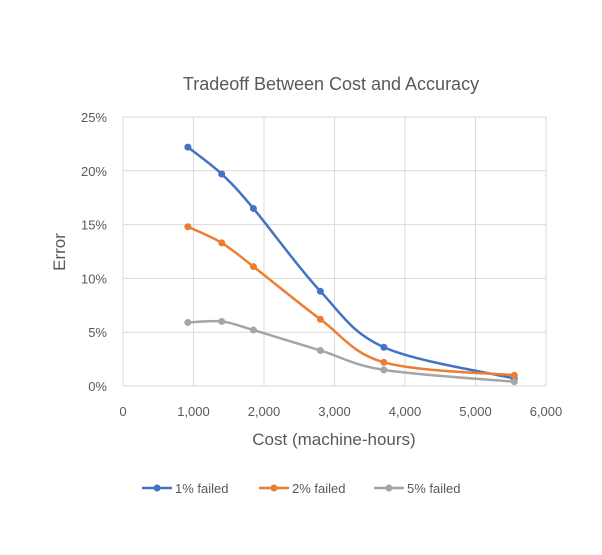 The image size is (602, 555). What do you see at coordinates (94, 278) in the screenshot?
I see `y-tick-label: 10%` at bounding box center [94, 278].